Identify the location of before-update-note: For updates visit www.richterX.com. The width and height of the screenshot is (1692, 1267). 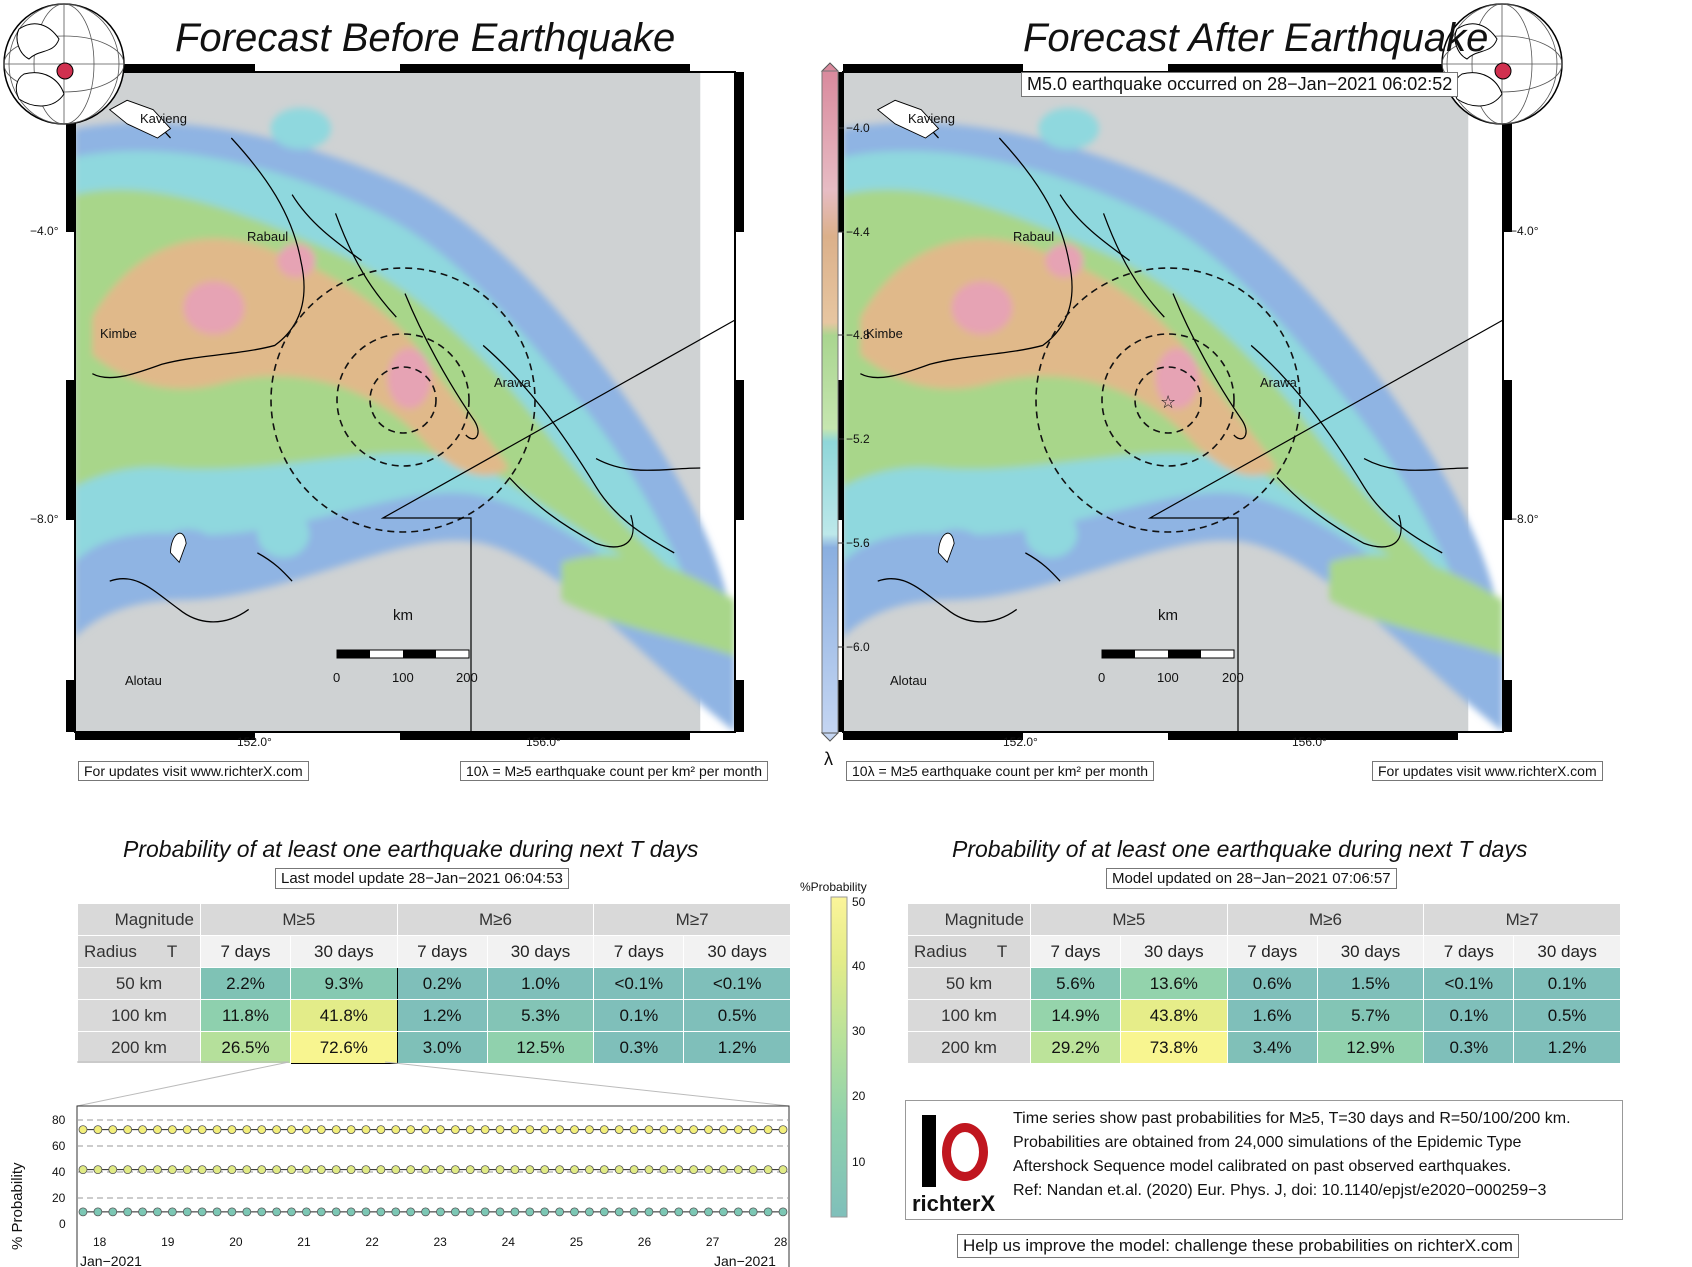
(193, 771).